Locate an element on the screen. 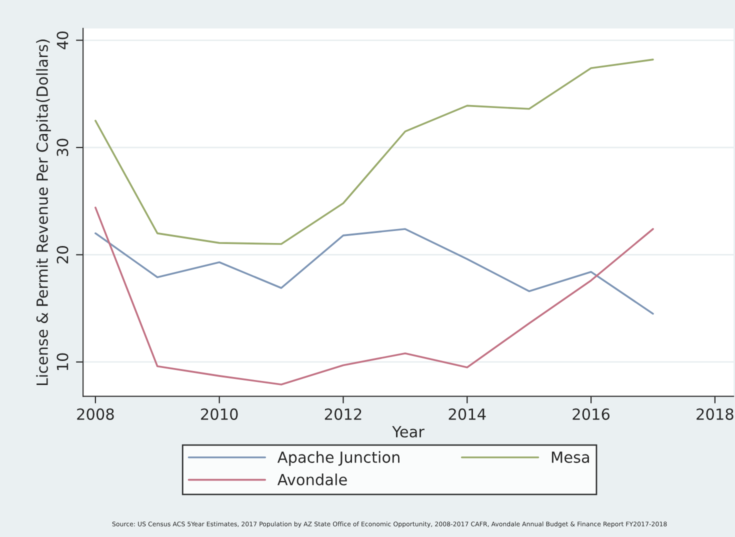 This screenshot has height=537, width=735. x-tick-label: 2012 is located at coordinates (343, 414).